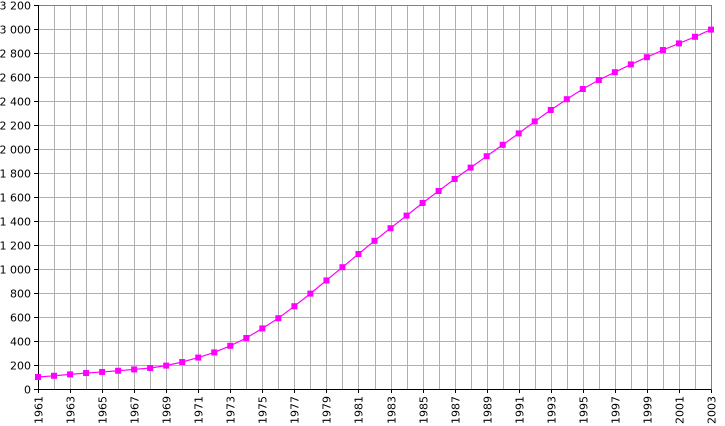  Describe the element at coordinates (15, 174) in the screenshot. I see `y-tick-label: 1 800` at that location.